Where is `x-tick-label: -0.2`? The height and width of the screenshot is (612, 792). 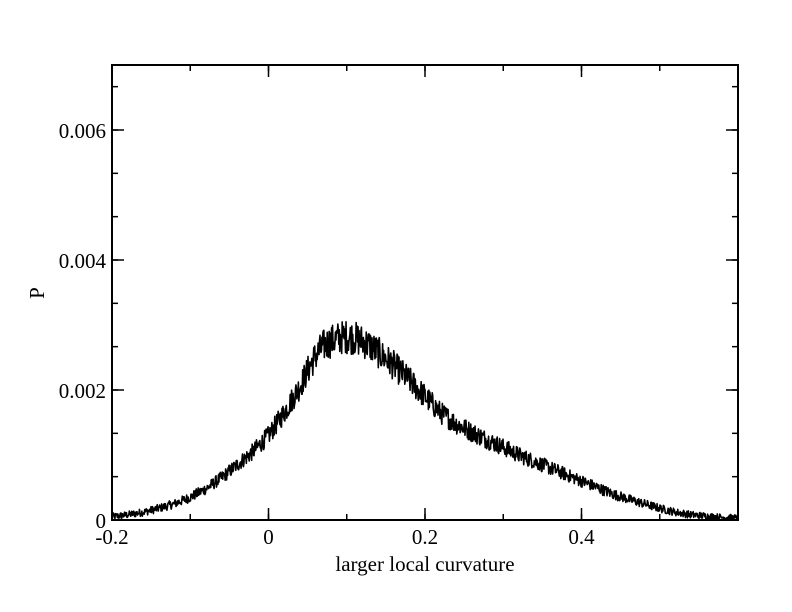 x-tick-label: -0.2 is located at coordinates (111, 537).